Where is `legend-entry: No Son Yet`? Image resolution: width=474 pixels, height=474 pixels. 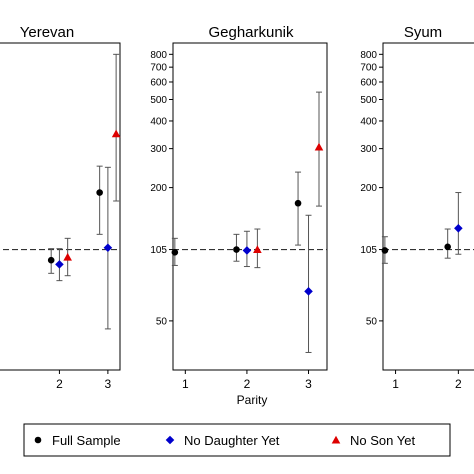
legend-entry: No Son Yet is located at coordinates (373, 440).